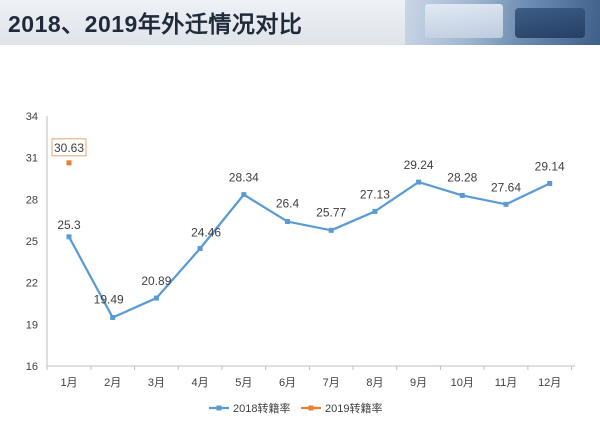 The height and width of the screenshot is (425, 600). What do you see at coordinates (155, 24) in the screenshot?
I see `page-title: 2018、2019年外迁情况对比` at bounding box center [155, 24].